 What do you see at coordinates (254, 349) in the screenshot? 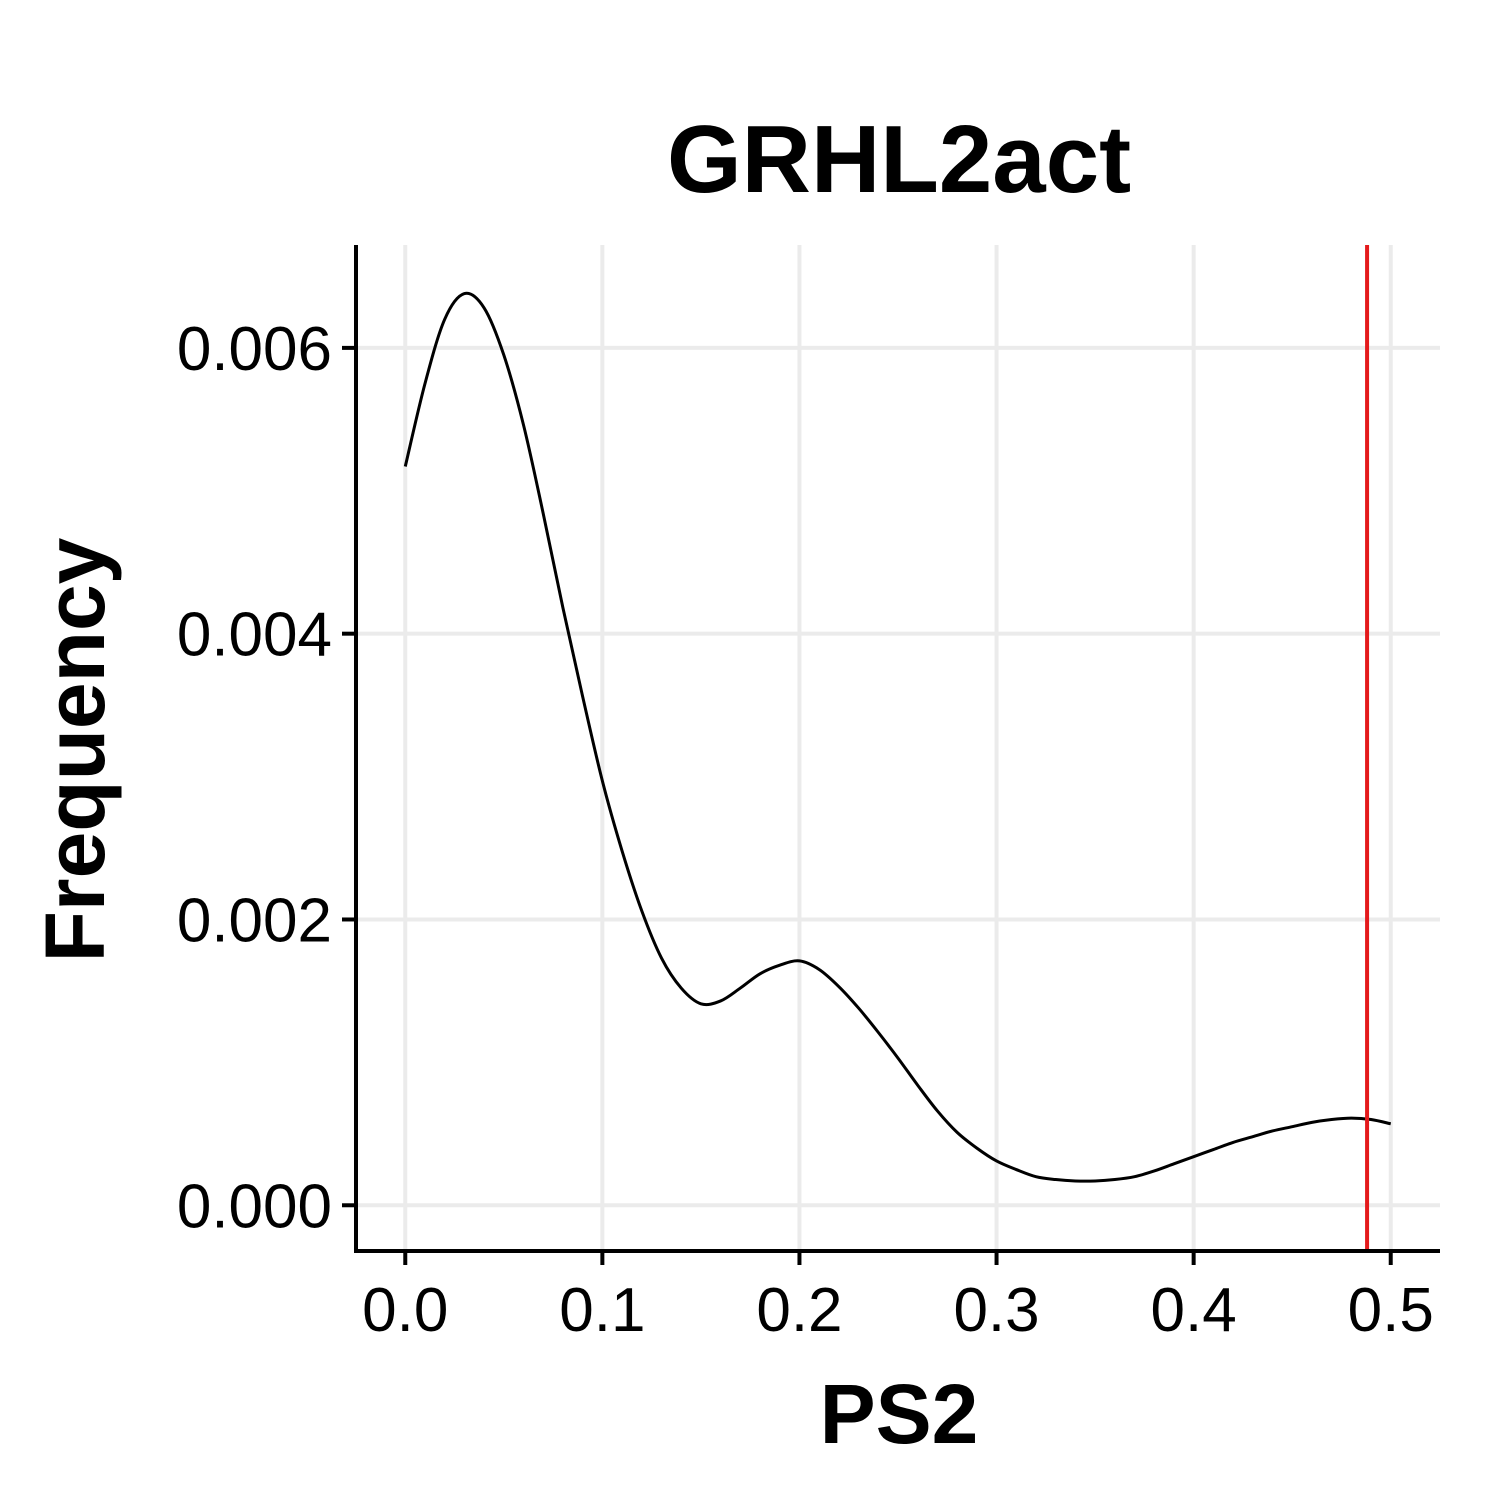
I see `y-tick-label-3: 0.006` at bounding box center [254, 349].